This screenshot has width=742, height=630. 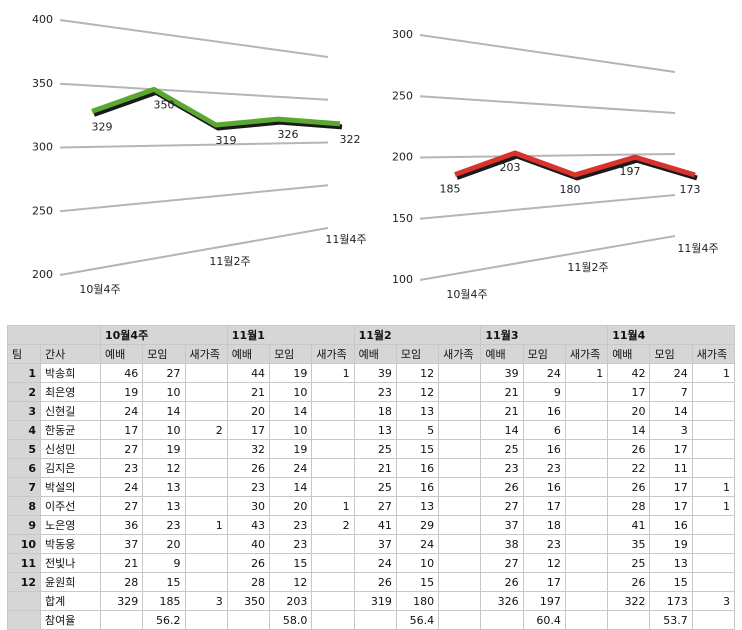 I want to click on data-label: 173, so click(x=690, y=189).